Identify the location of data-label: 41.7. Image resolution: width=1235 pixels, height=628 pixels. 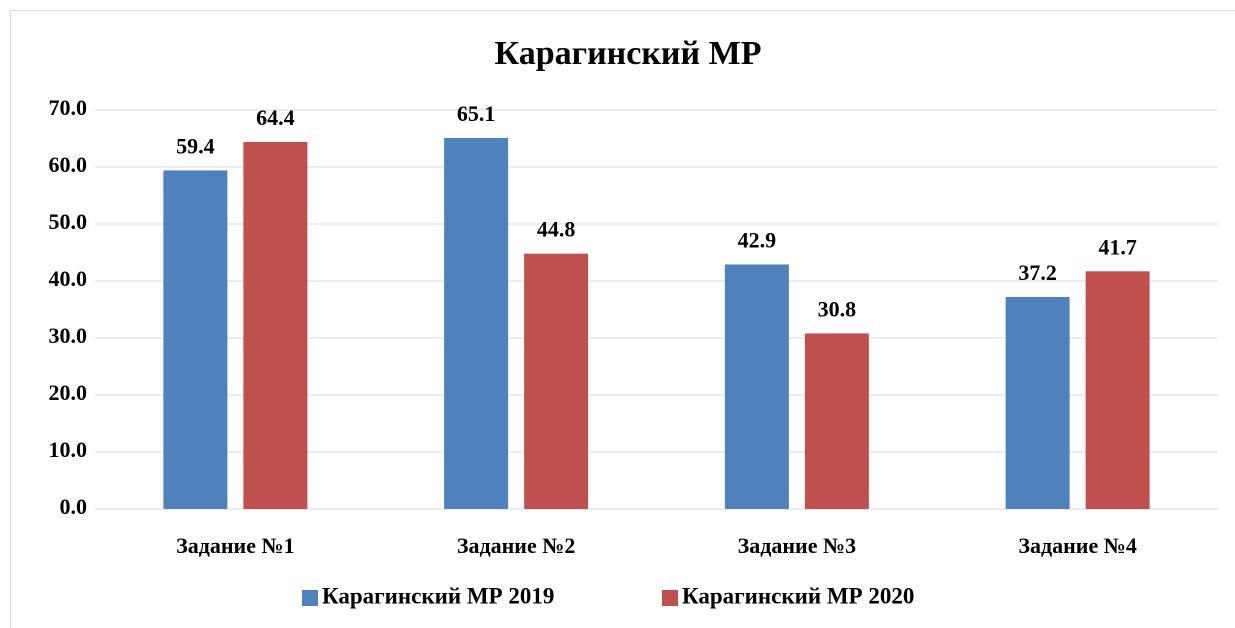
(1117, 246).